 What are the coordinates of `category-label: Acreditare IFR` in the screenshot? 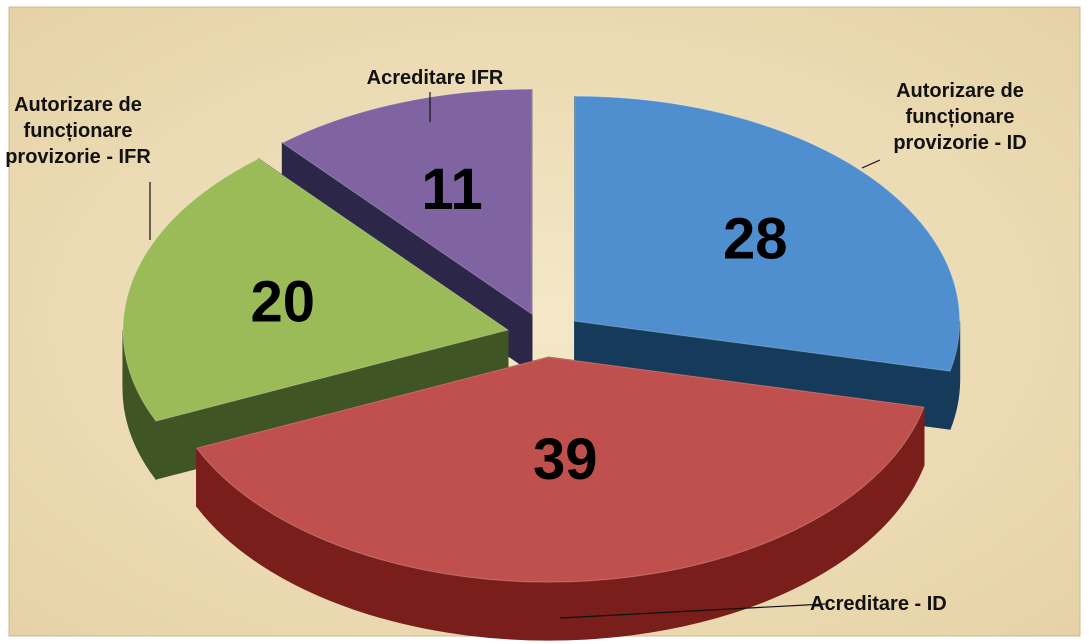 It's located at (435, 78).